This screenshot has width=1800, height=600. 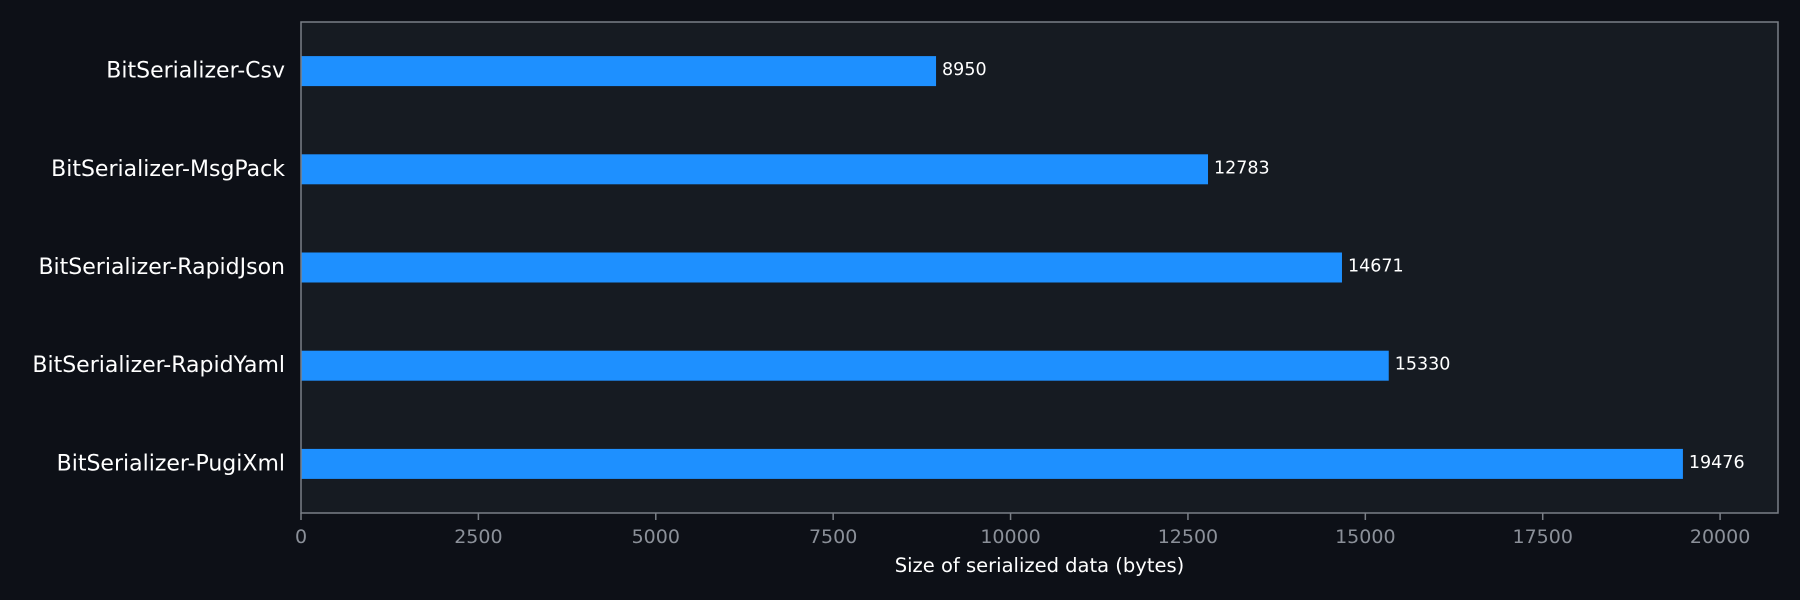 I want to click on data-label: 12783, so click(x=1242, y=168).